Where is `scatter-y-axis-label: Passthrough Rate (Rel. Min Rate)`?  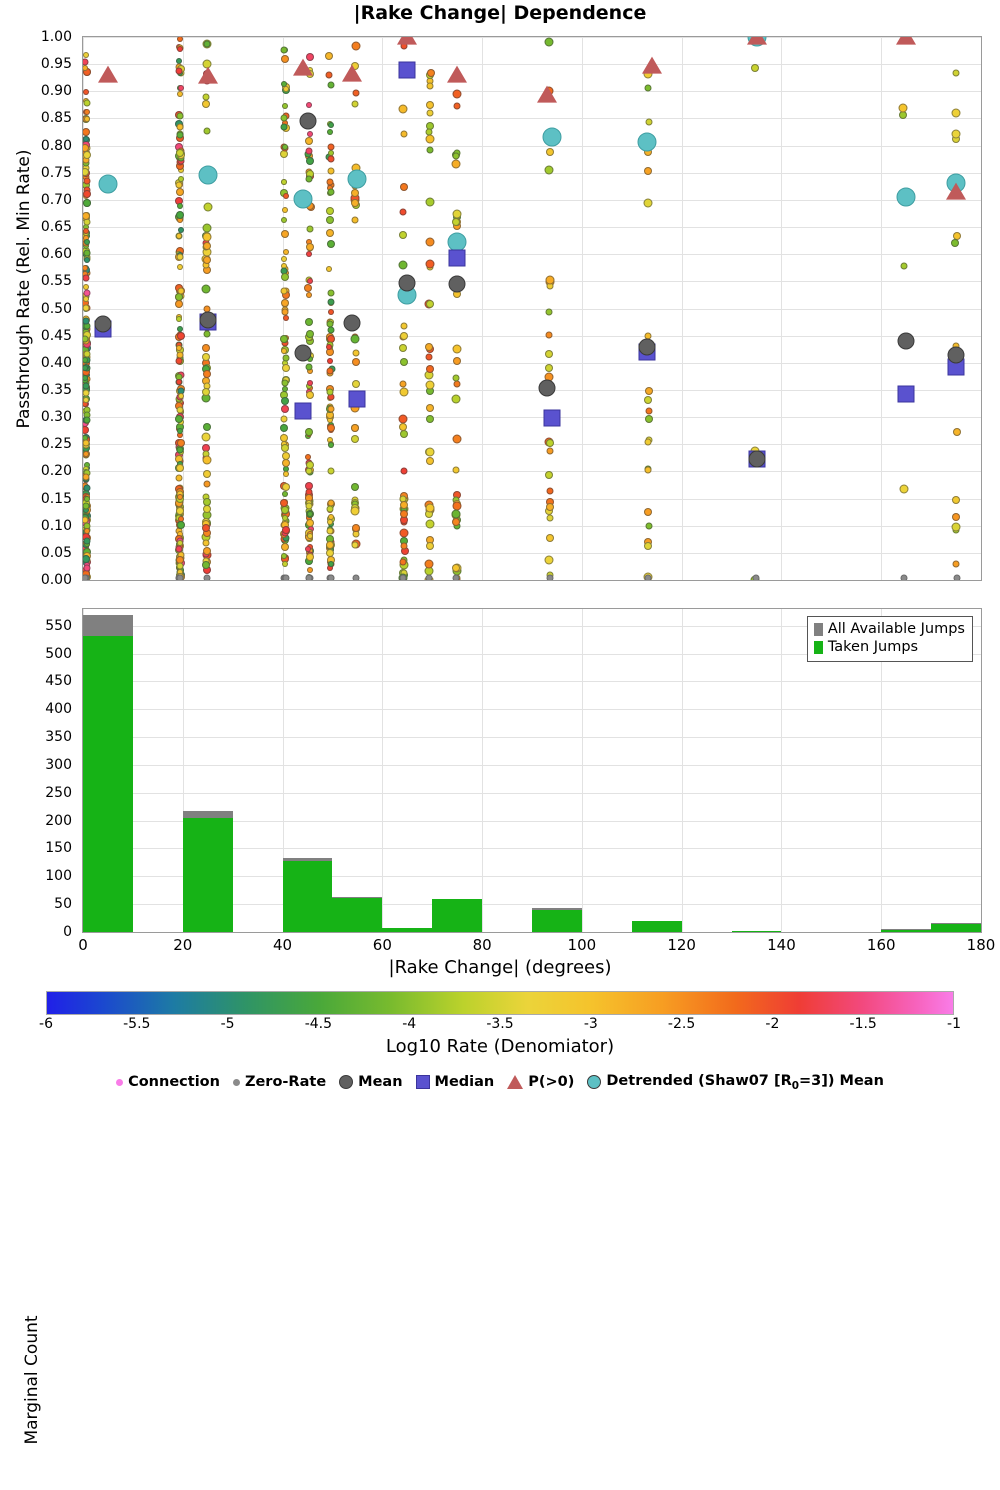 scatter-y-axis-label: Passthrough Rate (Rel. Min Rate) is located at coordinates (24, 289).